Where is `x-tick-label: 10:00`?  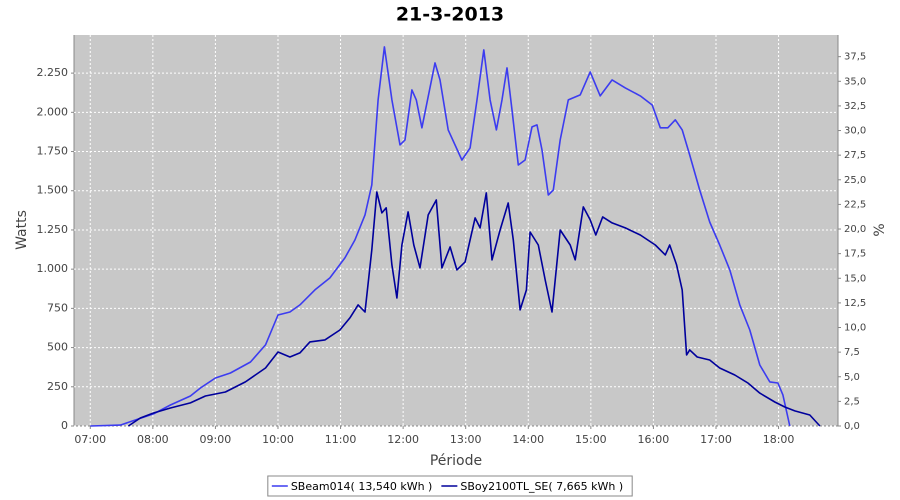
x-tick-label: 10:00 is located at coordinates (278, 439).